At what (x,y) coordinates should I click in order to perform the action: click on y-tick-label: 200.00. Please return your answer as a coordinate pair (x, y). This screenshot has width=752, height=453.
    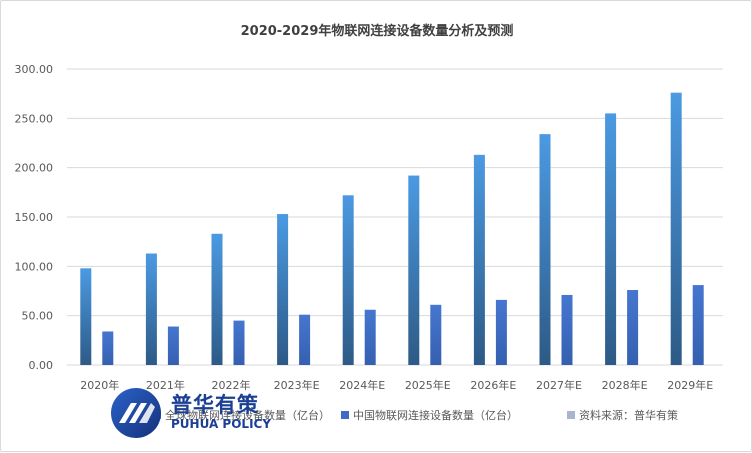
    Looking at the image, I should click on (34, 168).